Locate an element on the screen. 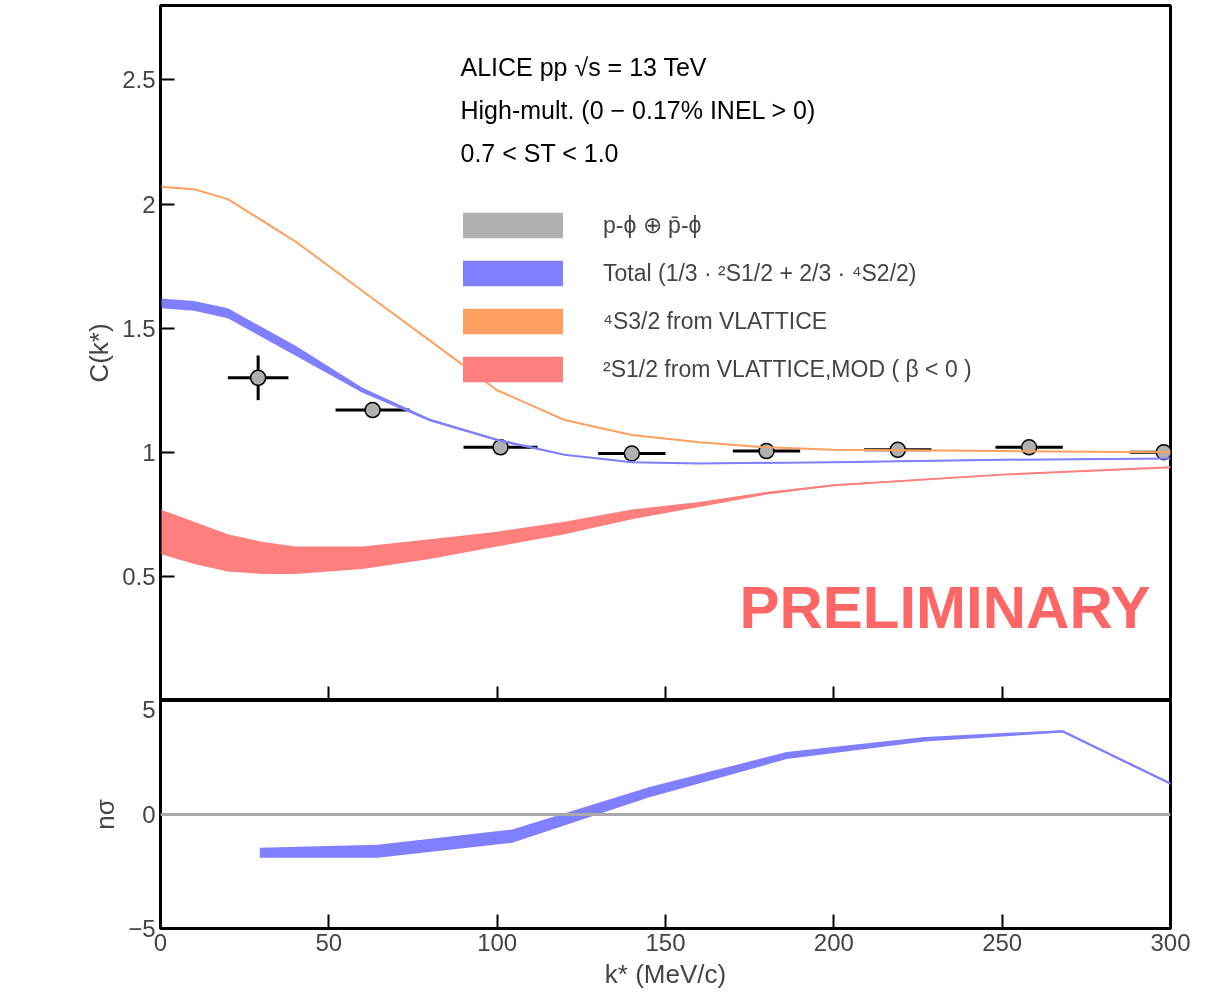 The width and height of the screenshot is (1215, 1001). y-tick-label: 2.5 is located at coordinates (139, 80).